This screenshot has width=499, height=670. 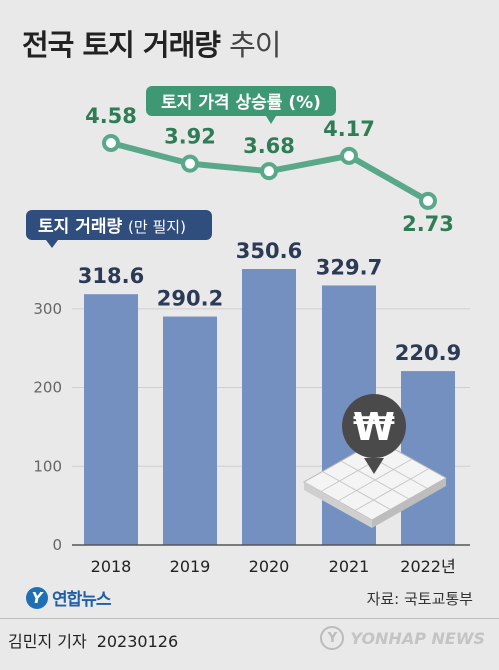 What do you see at coordinates (271, 120) in the screenshot?
I see `line-series-badge-pointer` at bounding box center [271, 120].